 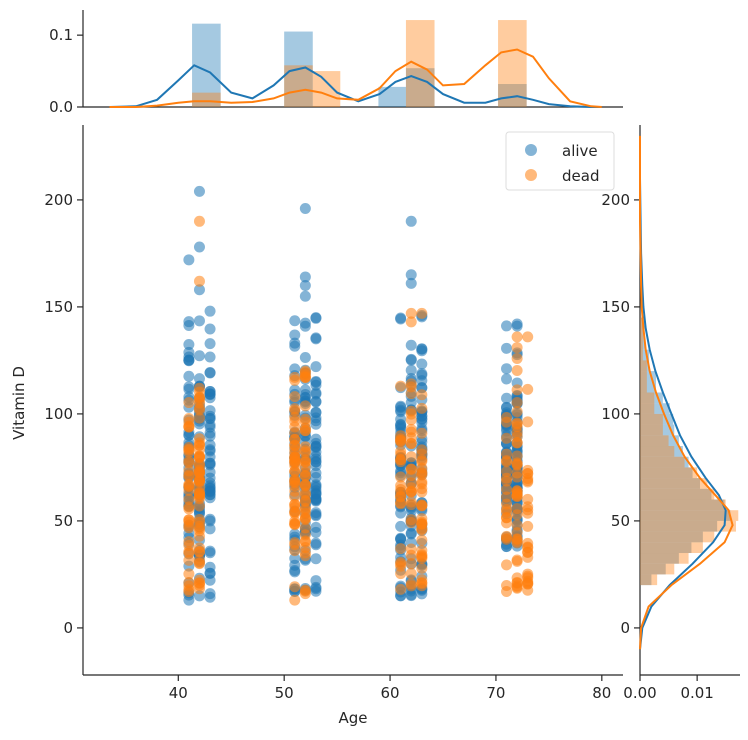 I want to click on x-tick-label: 80, so click(x=601, y=693).